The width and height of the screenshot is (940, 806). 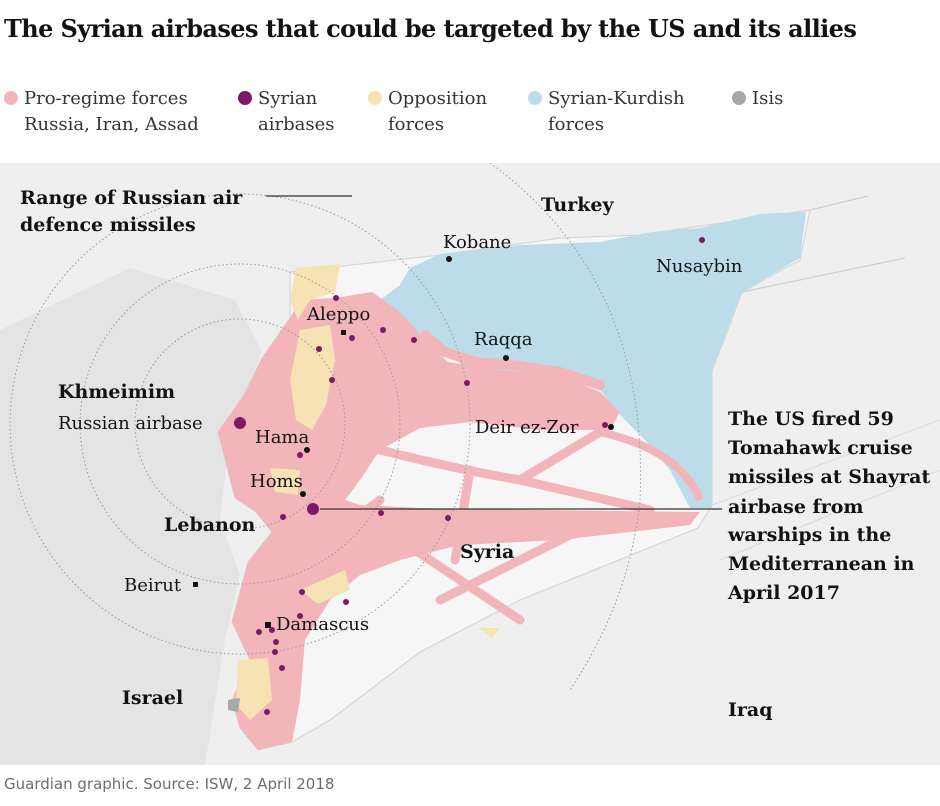 I want to click on range-circle-middle, so click(x=240, y=424).